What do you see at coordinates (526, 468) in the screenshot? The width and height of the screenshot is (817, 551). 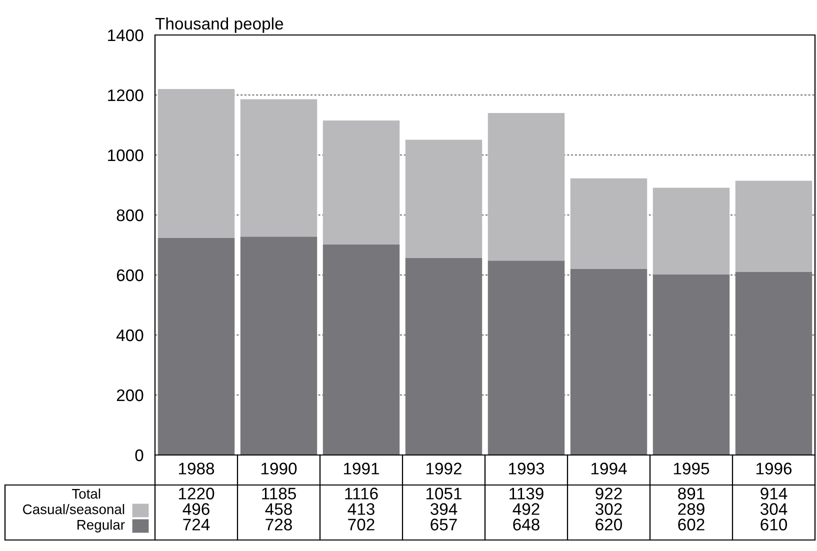 I see `x-tick-label: 1993` at bounding box center [526, 468].